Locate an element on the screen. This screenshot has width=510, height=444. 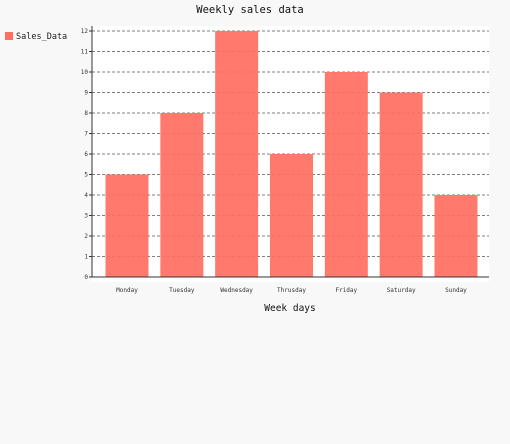
y-tick-label: 11 is located at coordinates (85, 52).